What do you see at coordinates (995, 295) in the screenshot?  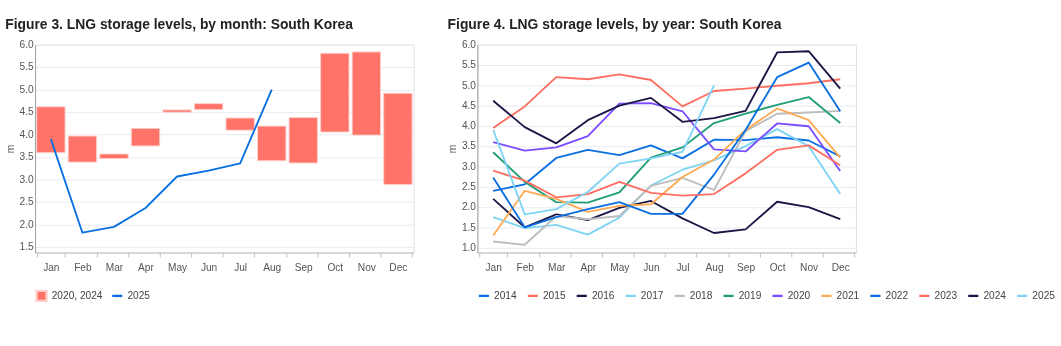 I see `legend-label: 2024` at bounding box center [995, 295].